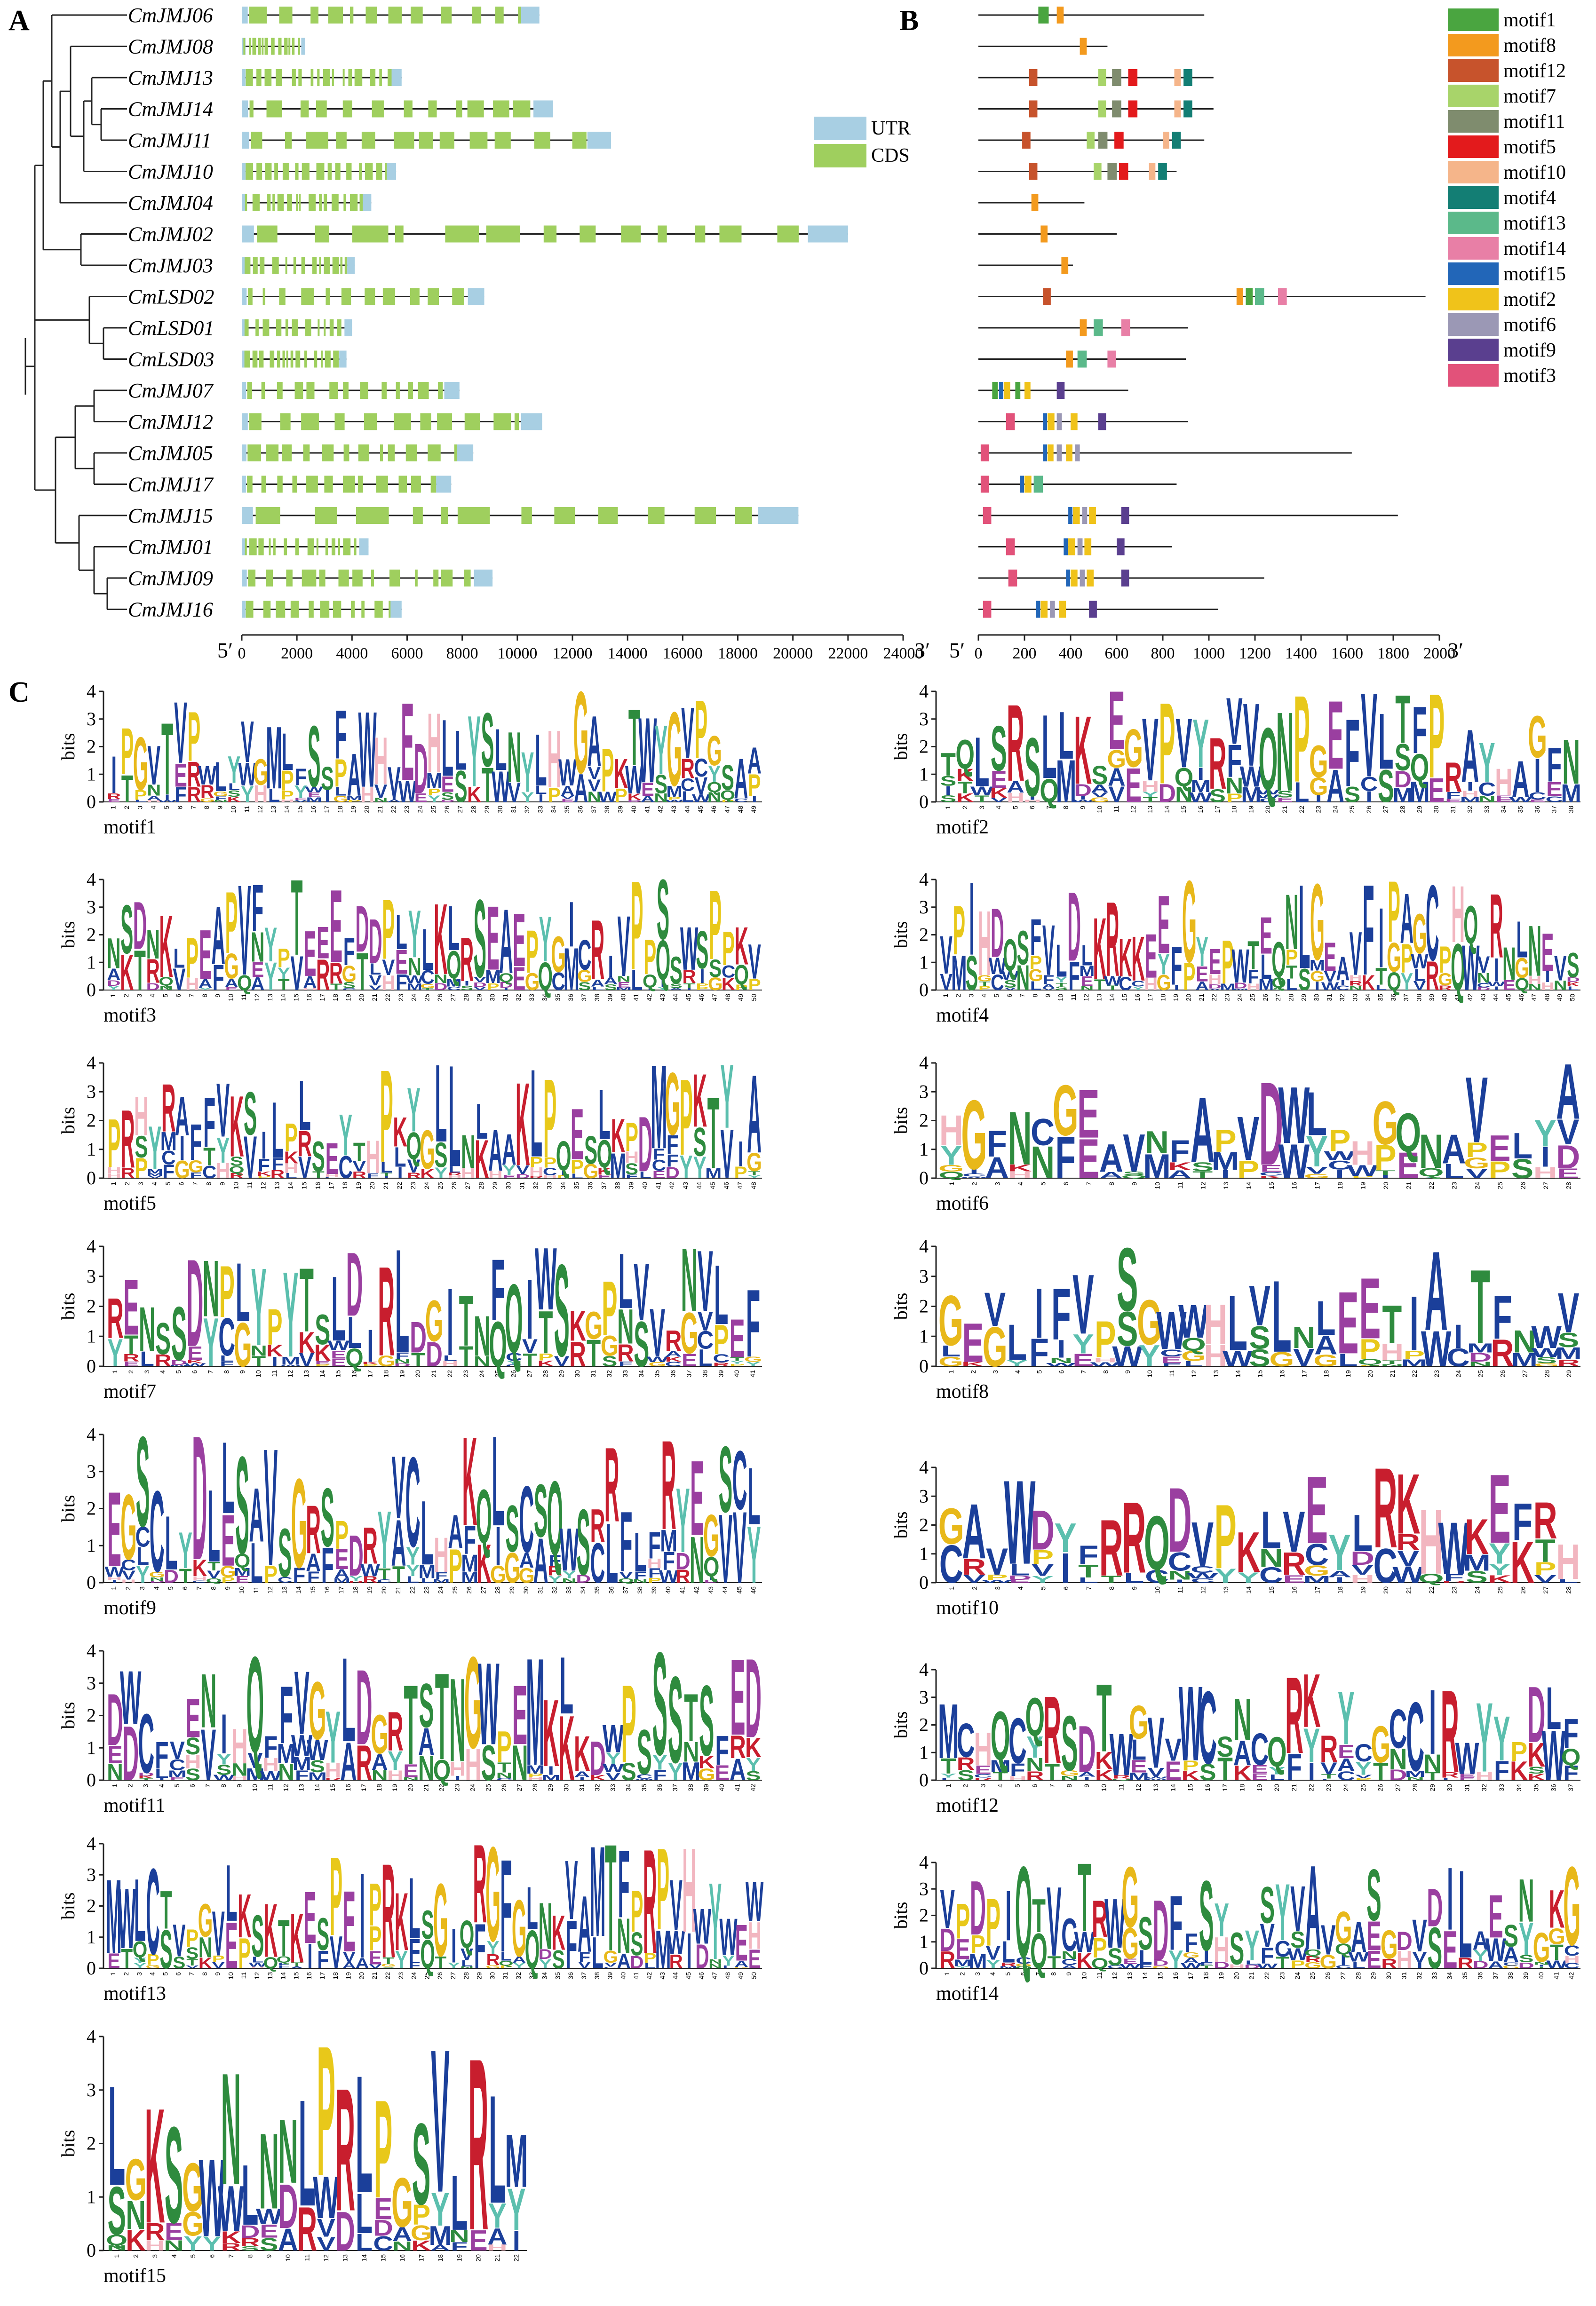  Describe the element at coordinates (924, 1697) in the screenshot. I see `logo-y-tick-label: 3` at that location.